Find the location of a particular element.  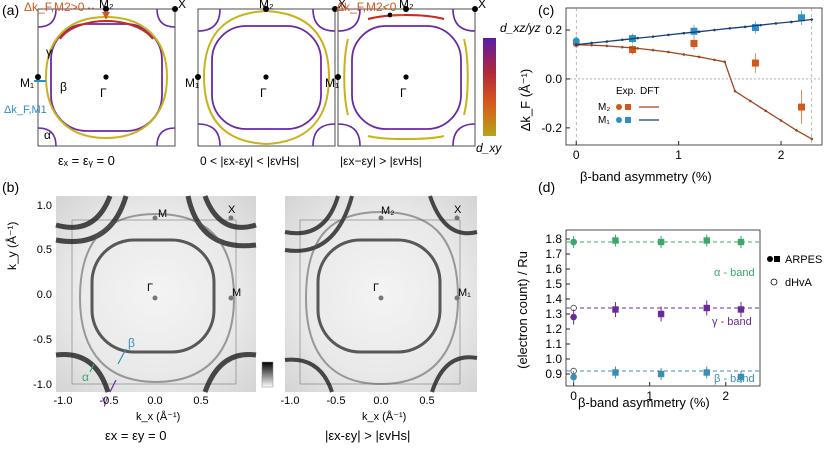

ytick-label: 1.7 is located at coordinates (553, 254).